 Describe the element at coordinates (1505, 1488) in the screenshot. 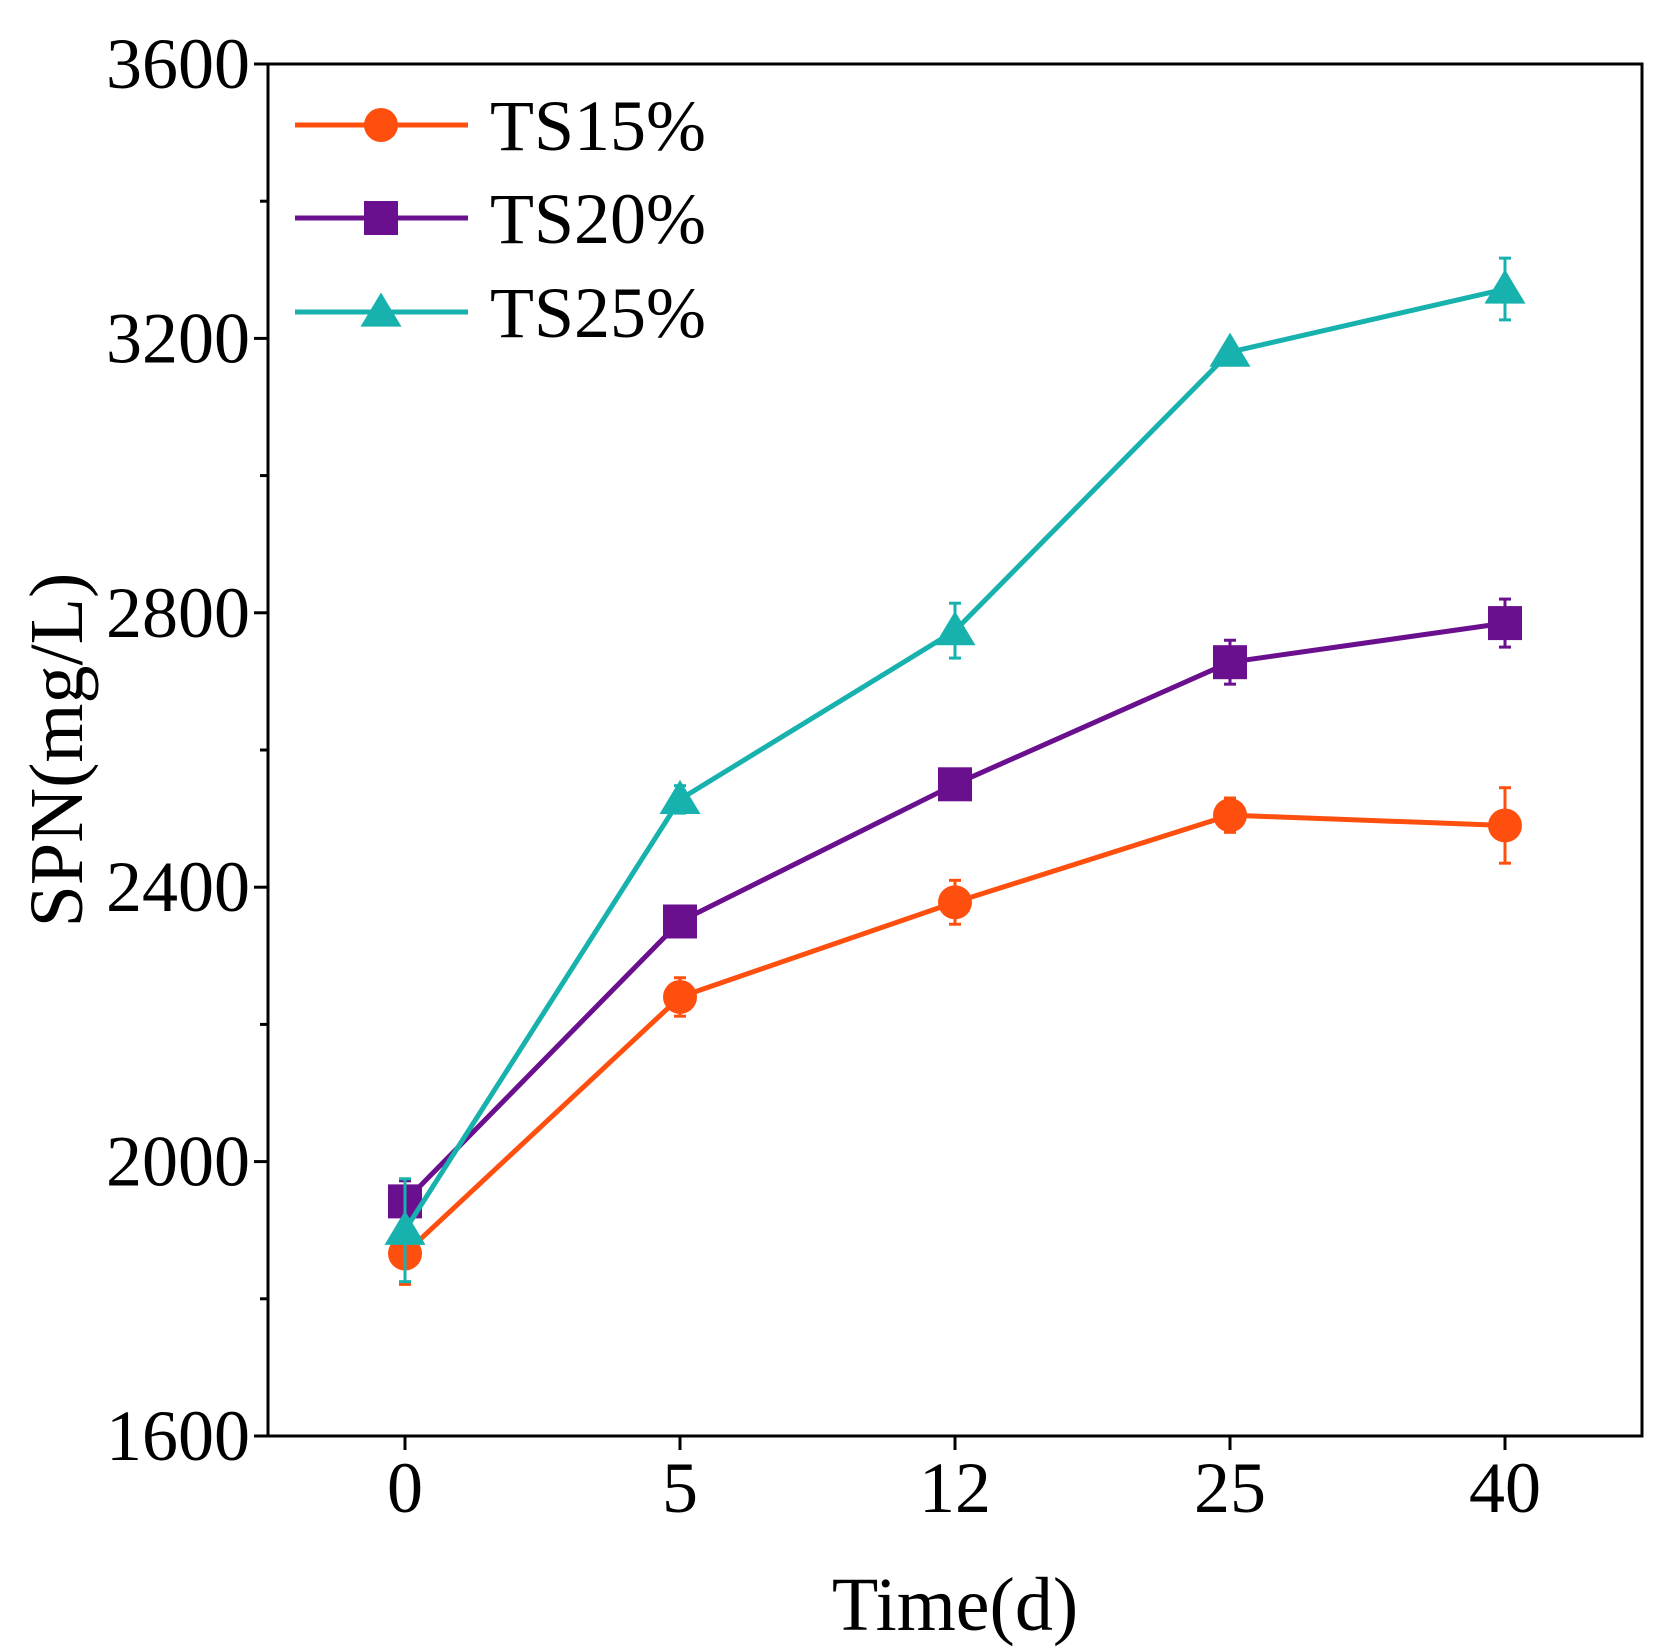

I see `x-tick-label: 40` at that location.